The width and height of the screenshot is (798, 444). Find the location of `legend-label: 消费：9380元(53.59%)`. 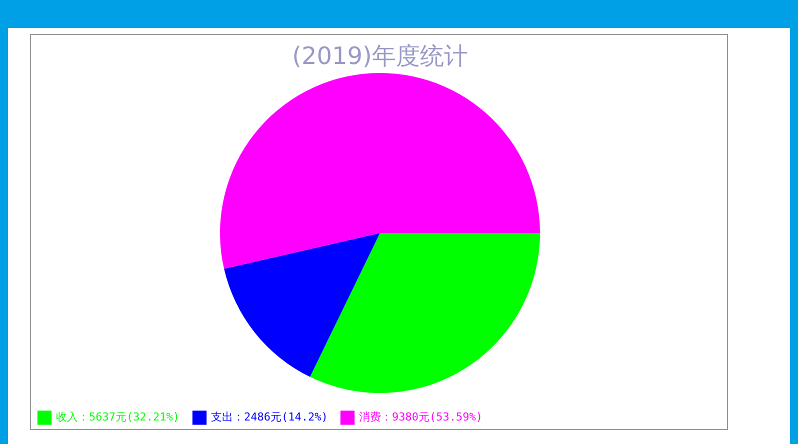

legend-label: 消费：9380元(53.59%) is located at coordinates (420, 417).